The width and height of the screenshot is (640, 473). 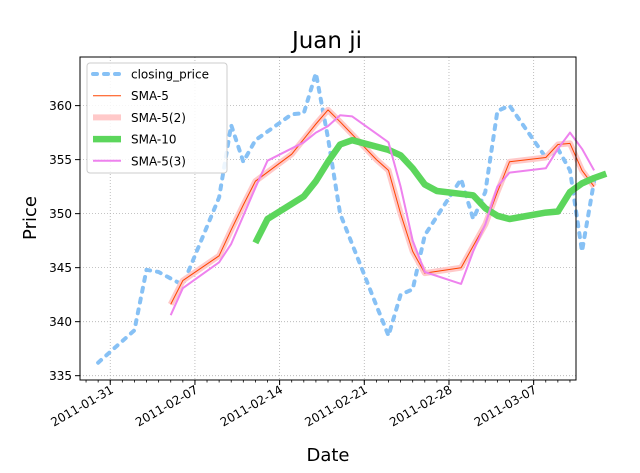 I want to click on y-tick-label: 345, so click(x=60, y=268).